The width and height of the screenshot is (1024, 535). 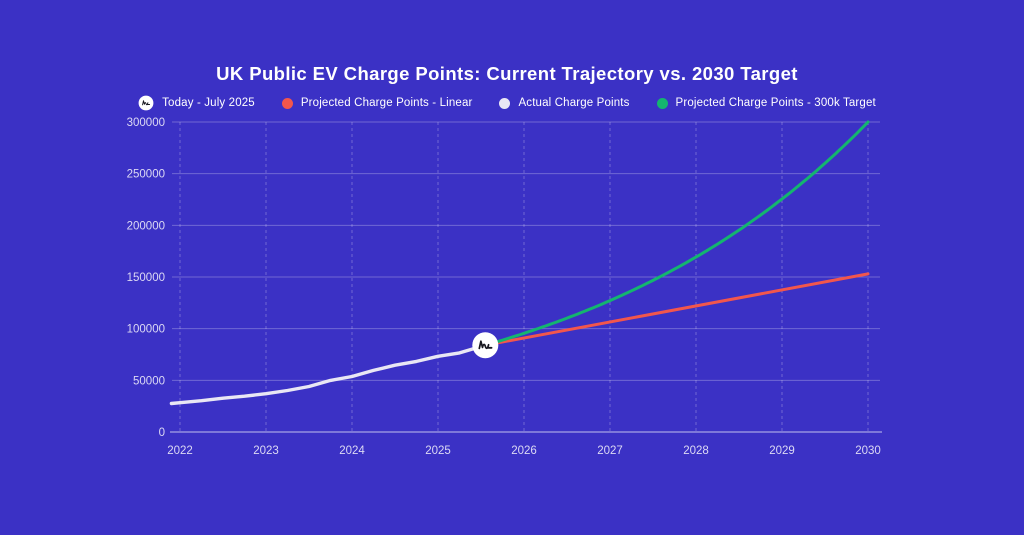 I want to click on legend-label-projected-target: Projected Charge Points - 300k Target, so click(x=775, y=103).